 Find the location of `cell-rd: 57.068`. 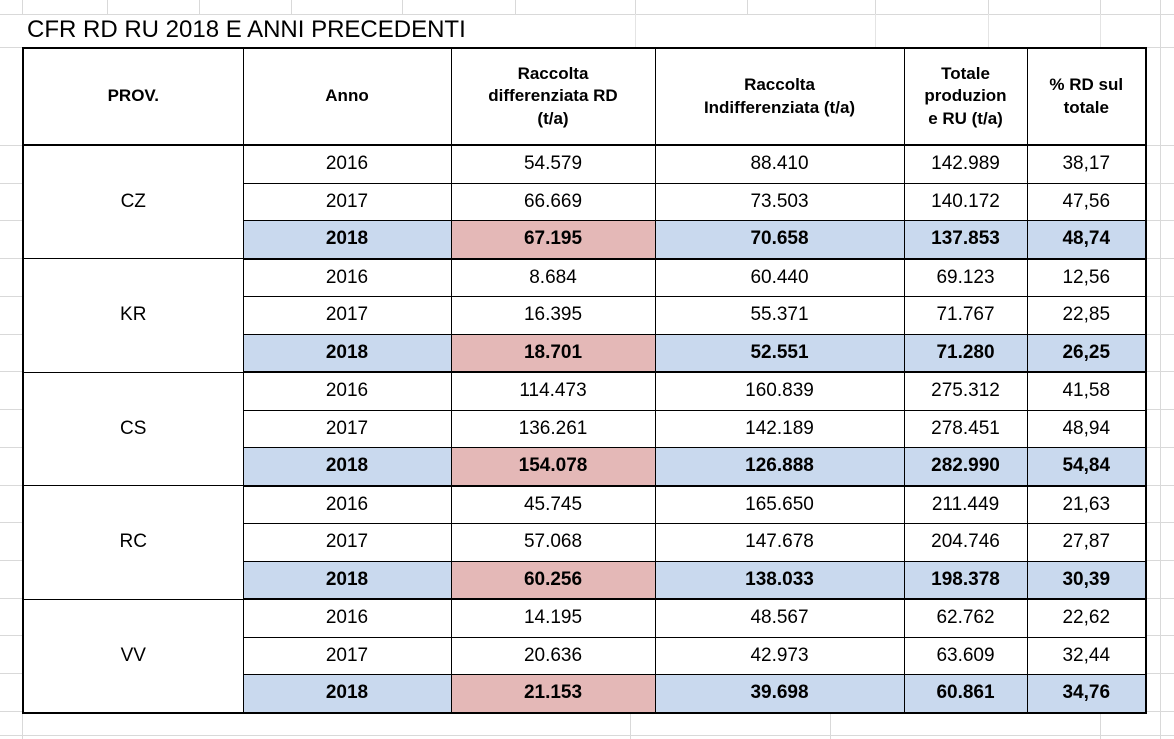

cell-rd: 57.068 is located at coordinates (553, 542).